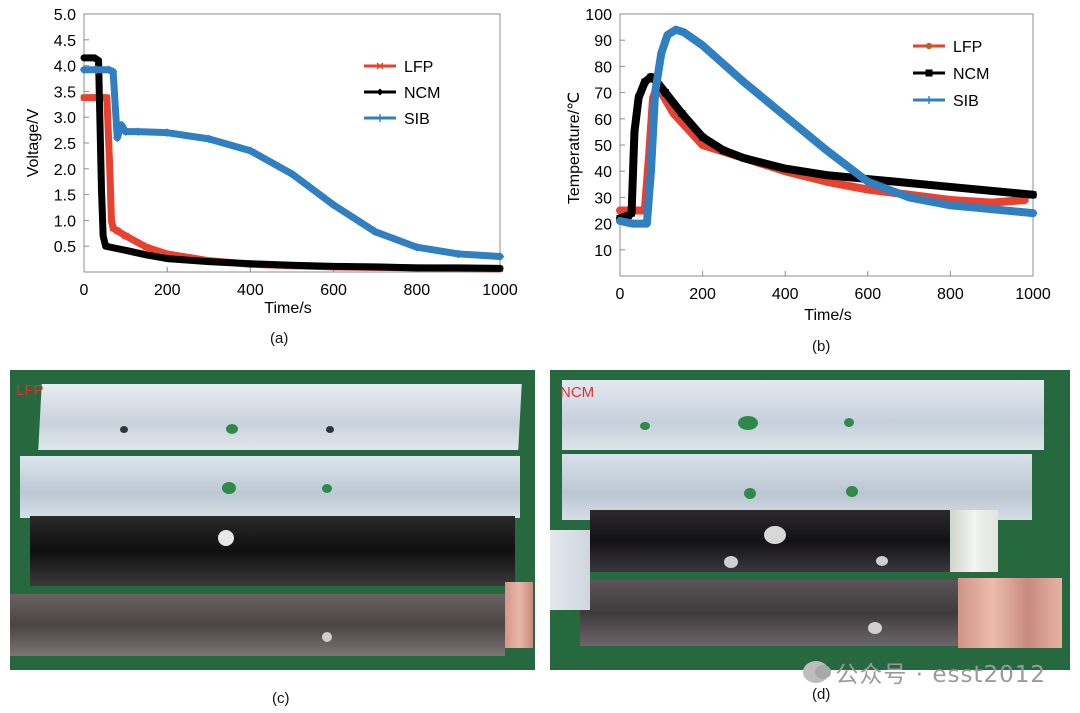 The image size is (1080, 713). Describe the element at coordinates (603, 225) in the screenshot. I see `temperature-y-tick-label: 20` at that location.